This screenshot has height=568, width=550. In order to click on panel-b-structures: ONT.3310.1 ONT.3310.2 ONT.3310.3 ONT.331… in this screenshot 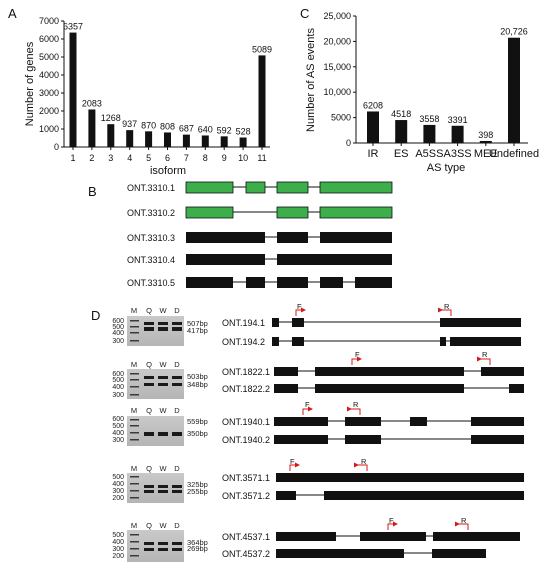, I will do `click(260, 234)`.